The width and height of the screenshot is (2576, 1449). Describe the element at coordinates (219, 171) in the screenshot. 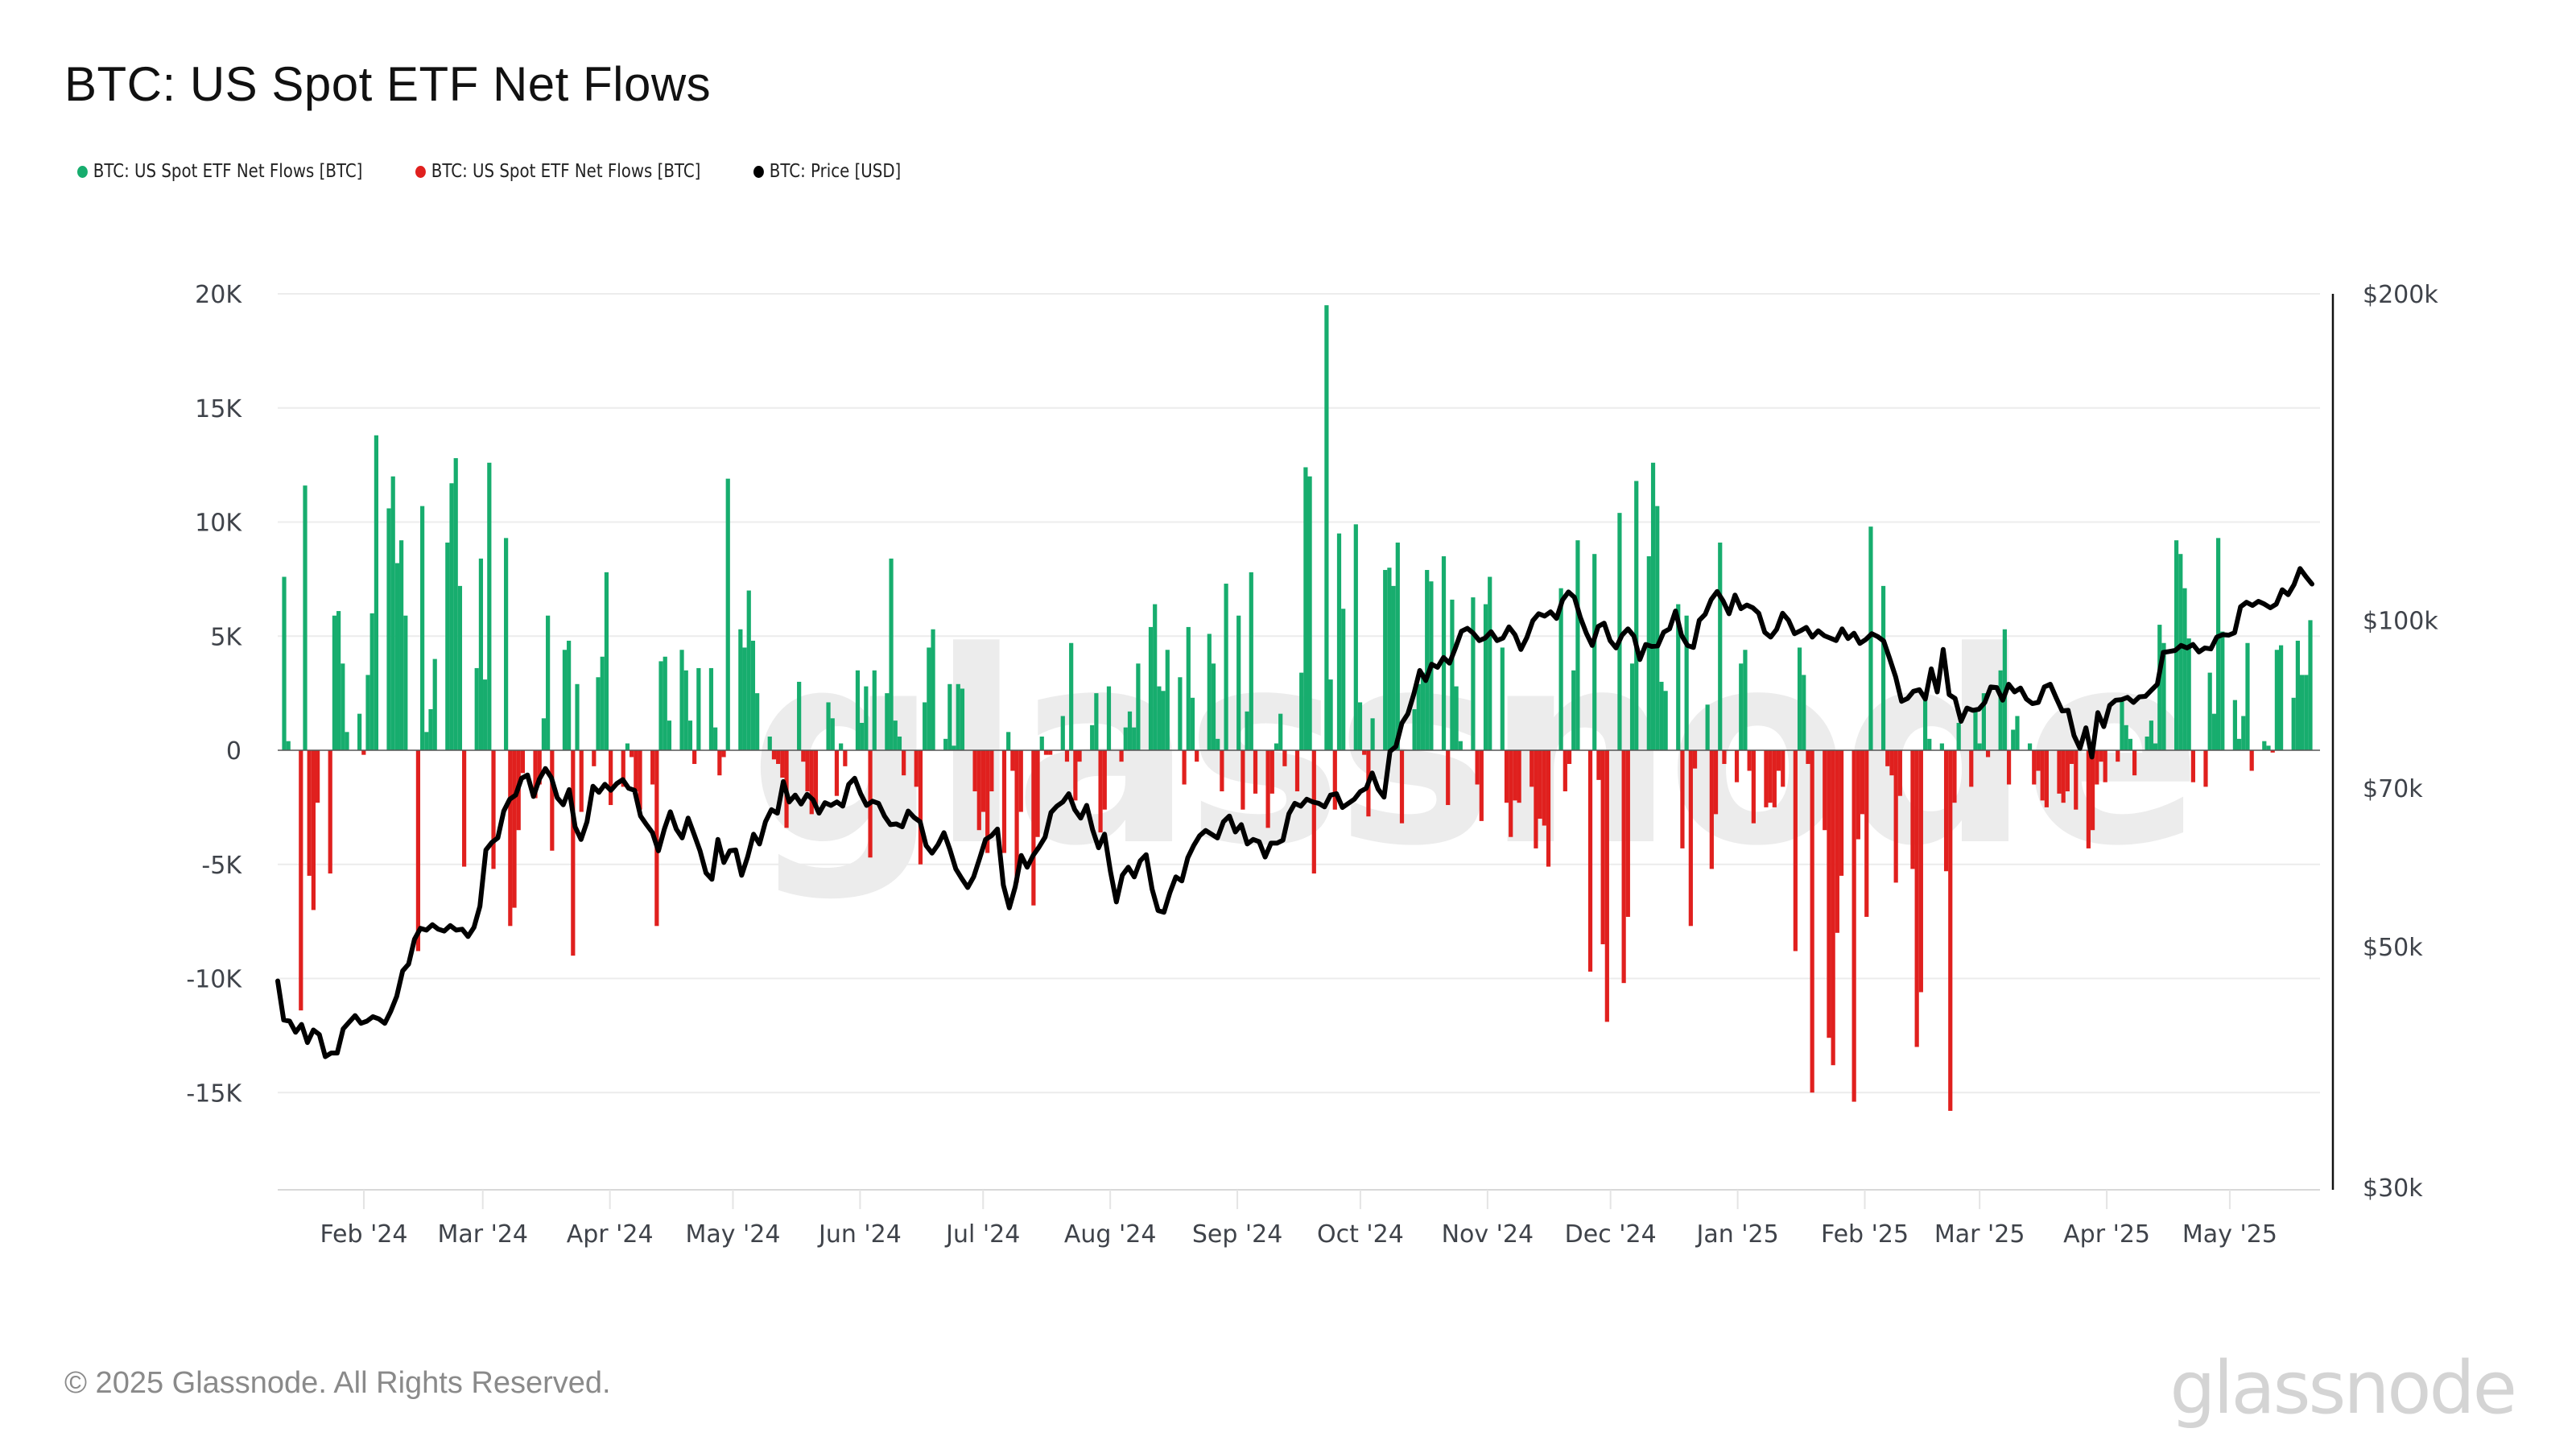

I see `legend-item-inflows: BTC: US Spot ETF Net Flows [BTC]` at that location.